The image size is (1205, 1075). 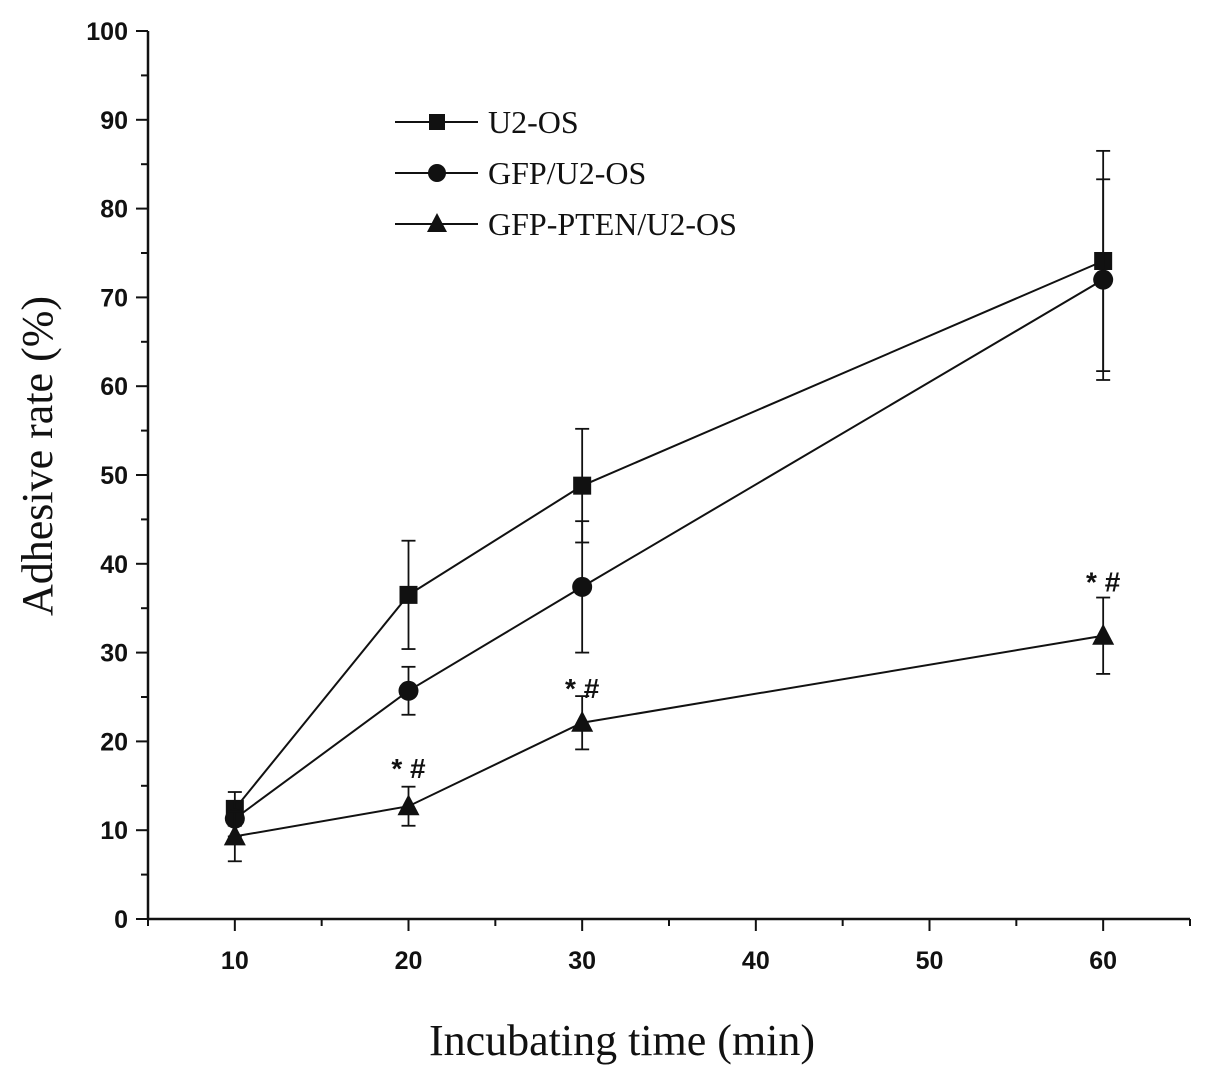 What do you see at coordinates (114, 121) in the screenshot?
I see `y-tick-label: 90` at bounding box center [114, 121].